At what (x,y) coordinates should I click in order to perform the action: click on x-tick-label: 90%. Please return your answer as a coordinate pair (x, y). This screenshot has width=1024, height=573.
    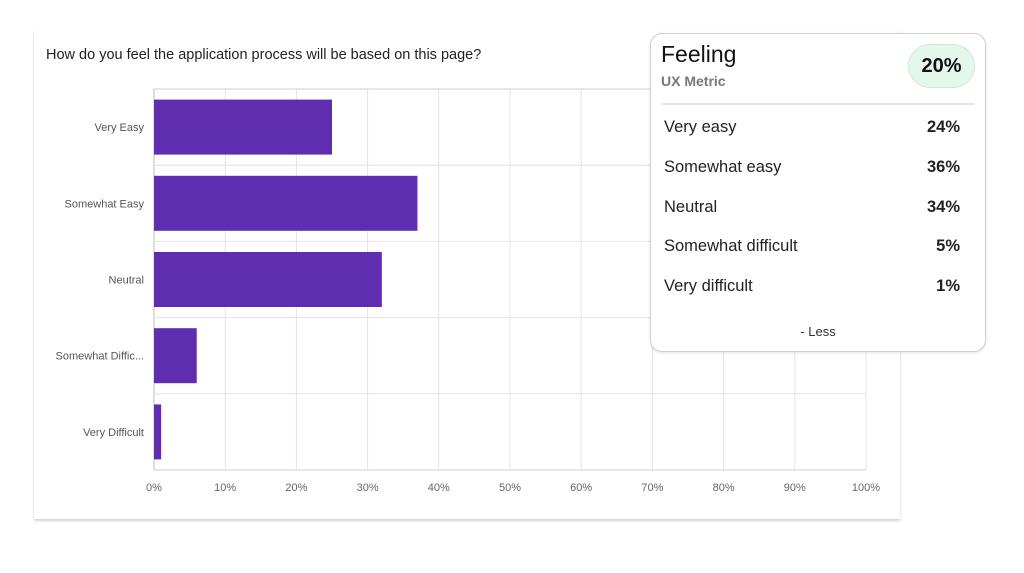
    Looking at the image, I should click on (795, 488).